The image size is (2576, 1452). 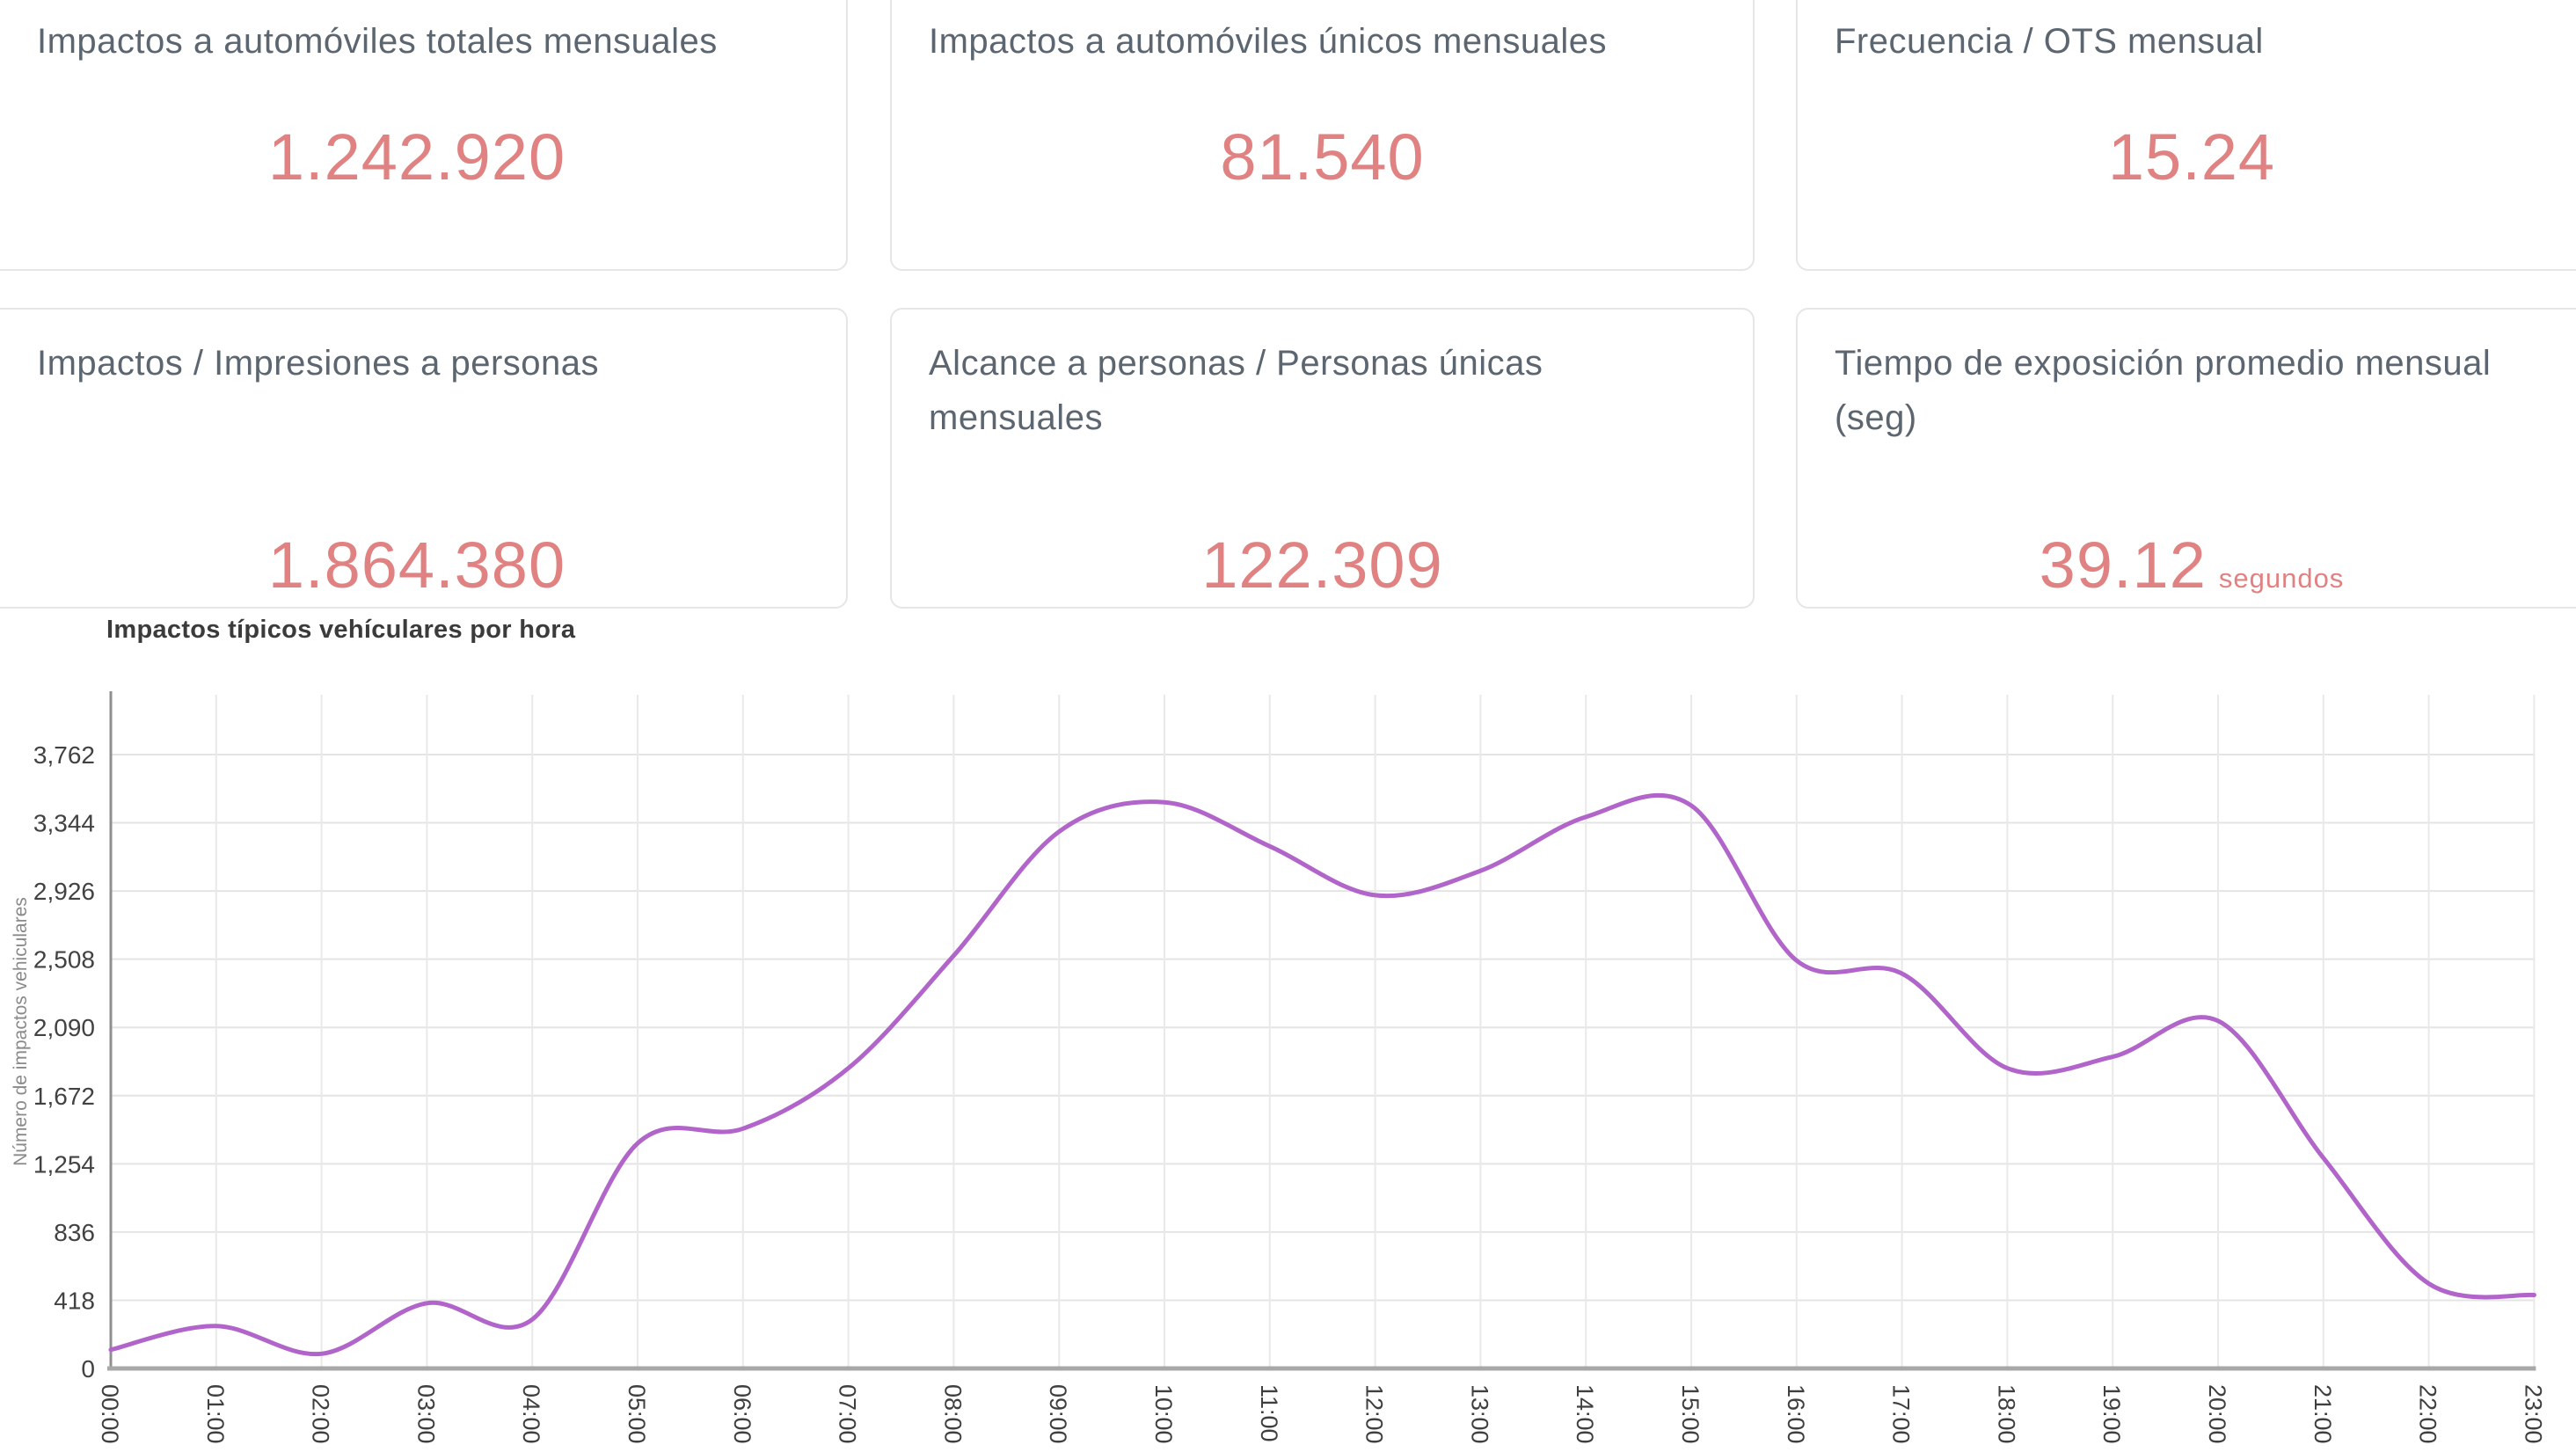 What do you see at coordinates (2323, 1414) in the screenshot?
I see `x-tick-label: 21:00` at bounding box center [2323, 1414].